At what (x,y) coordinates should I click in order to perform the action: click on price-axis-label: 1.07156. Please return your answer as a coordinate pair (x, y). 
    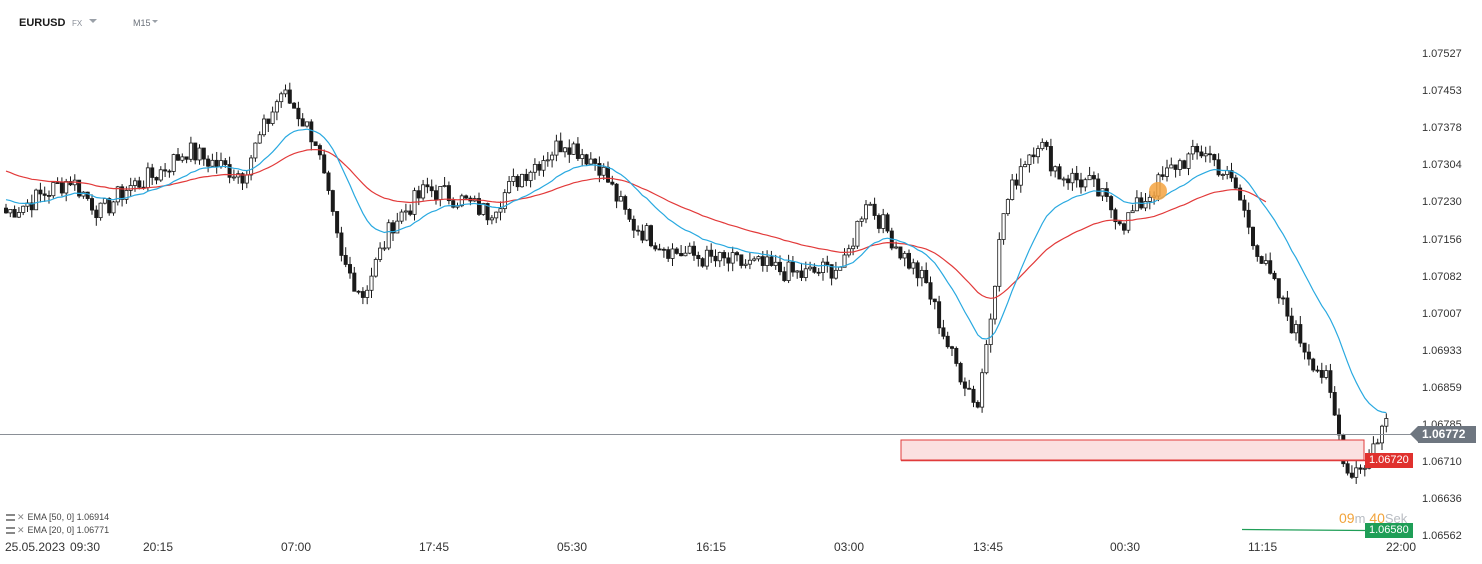
    Looking at the image, I should click on (1442, 239).